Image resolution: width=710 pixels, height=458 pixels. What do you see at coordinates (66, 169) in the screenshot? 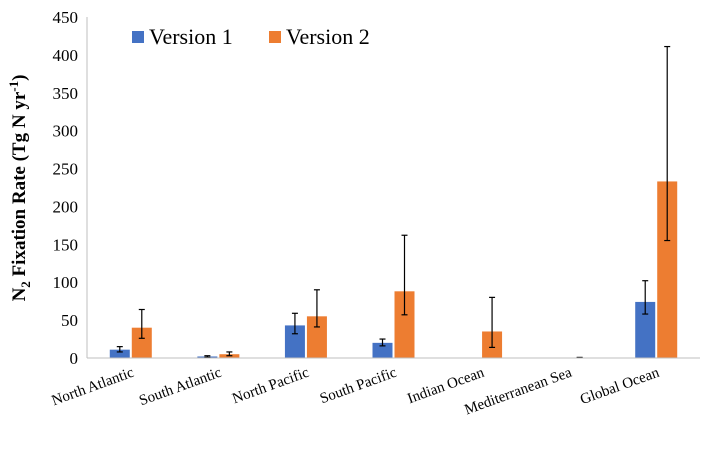
I see `y-tick-label: 250` at bounding box center [66, 169].